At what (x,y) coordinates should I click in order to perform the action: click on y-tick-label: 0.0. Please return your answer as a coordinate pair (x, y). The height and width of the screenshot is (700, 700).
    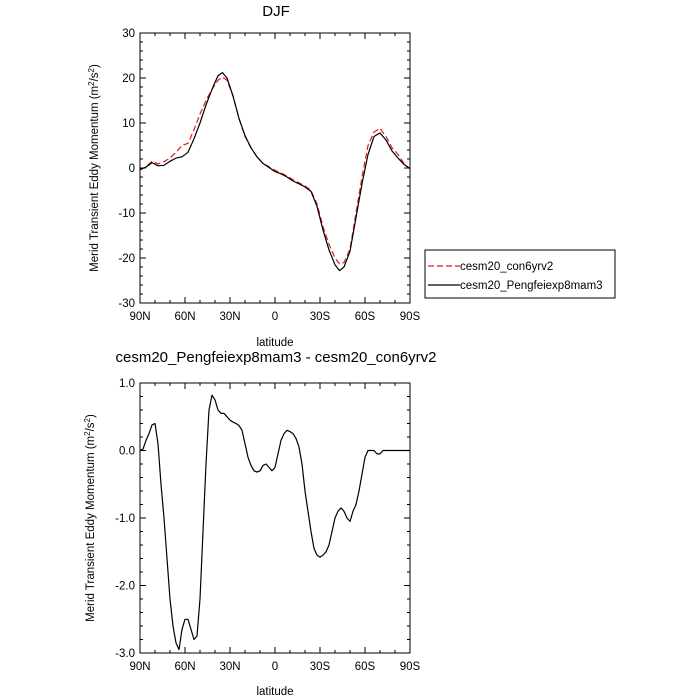
    Looking at the image, I should click on (127, 452).